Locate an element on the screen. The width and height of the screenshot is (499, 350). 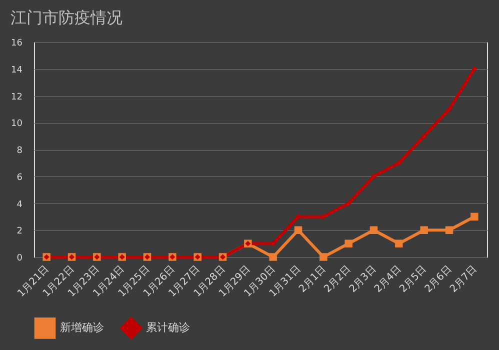
legend-label: 新增确诊 is located at coordinates (82, 327).